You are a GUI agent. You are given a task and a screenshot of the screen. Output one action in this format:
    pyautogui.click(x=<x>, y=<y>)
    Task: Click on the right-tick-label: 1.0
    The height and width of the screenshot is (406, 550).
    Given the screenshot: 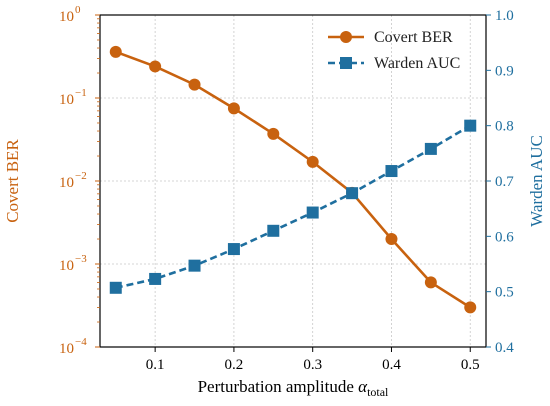 What is the action you would take?
    pyautogui.click(x=504, y=16)
    